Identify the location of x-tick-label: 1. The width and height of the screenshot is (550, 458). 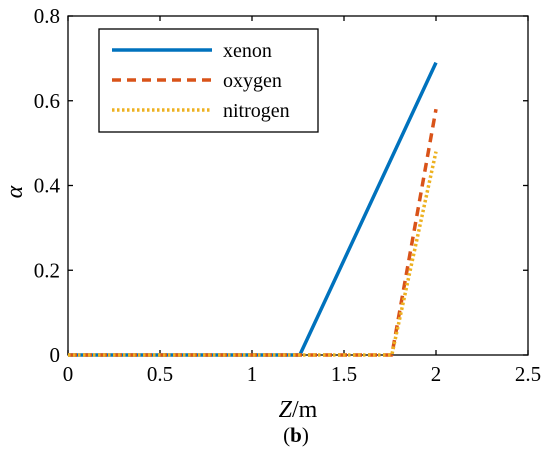
(252, 374).